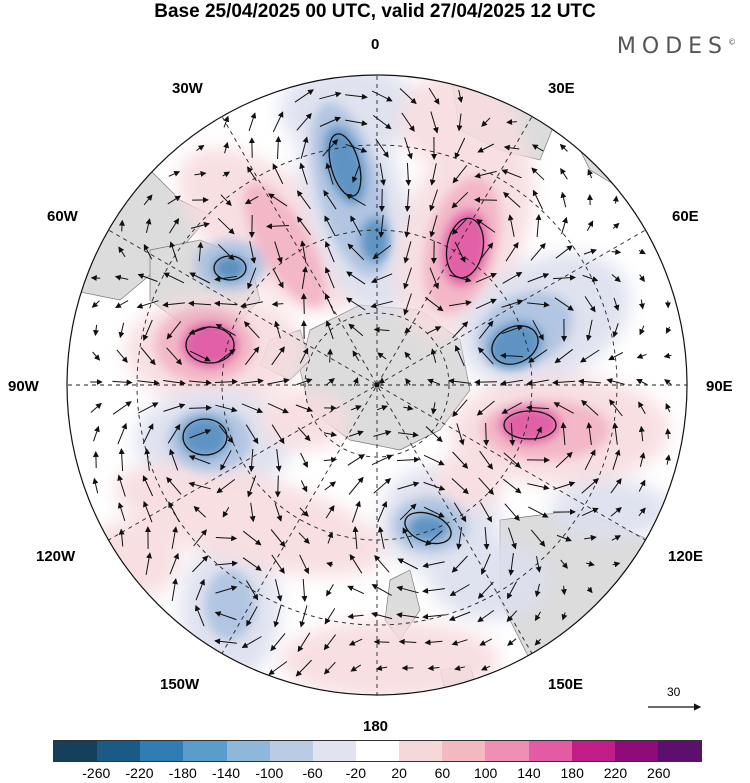 This screenshot has height=783, width=750. I want to click on colorbar-tick-label: -20, so click(355, 773).